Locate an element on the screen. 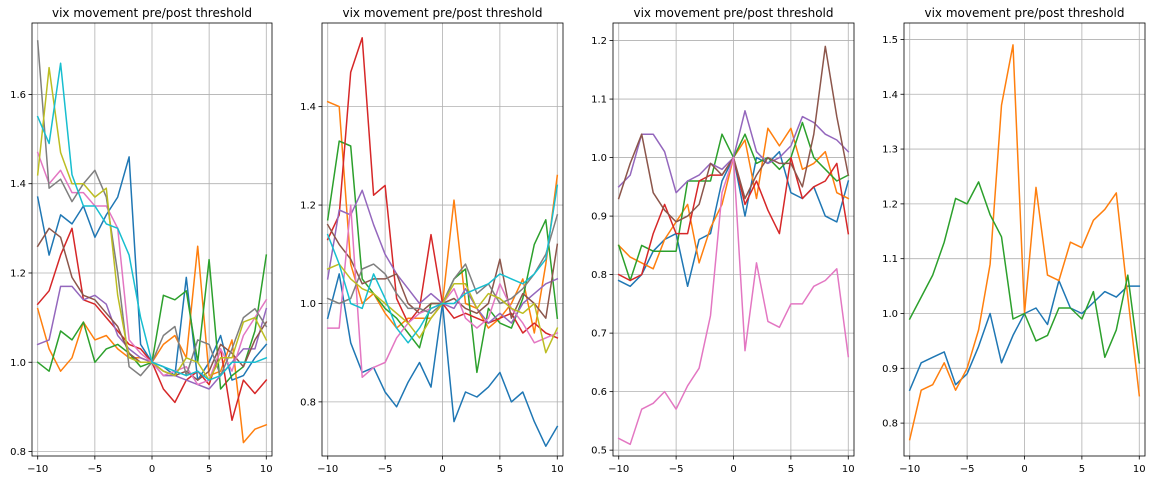  y-tick-label: 0.7 is located at coordinates (599, 334).